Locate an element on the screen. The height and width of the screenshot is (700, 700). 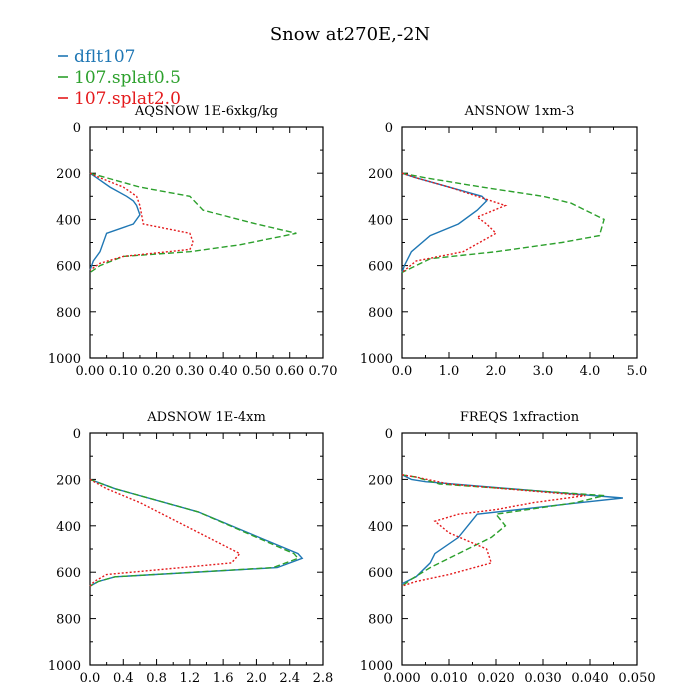
legend-item-dflt107: dflt107 is located at coordinates (97, 57).